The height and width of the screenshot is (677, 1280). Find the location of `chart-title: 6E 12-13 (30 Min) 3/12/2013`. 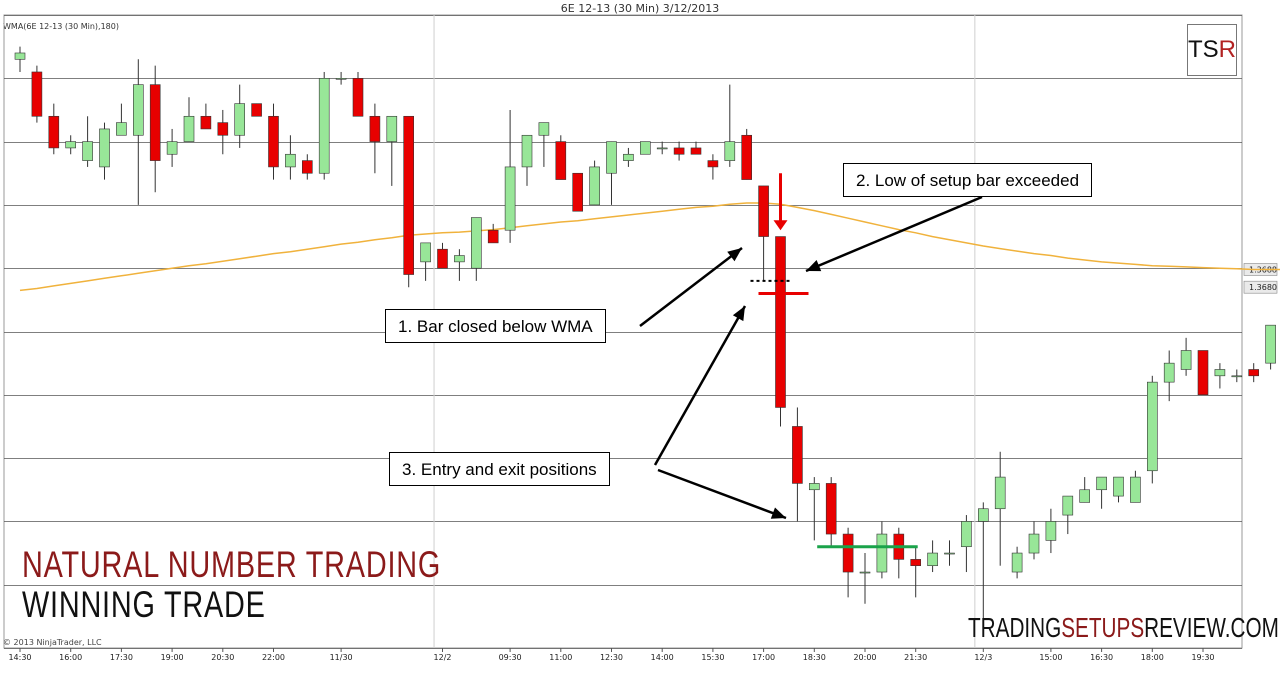

chart-title: 6E 12-13 (30 Min) 3/12/2013 is located at coordinates (640, 8).